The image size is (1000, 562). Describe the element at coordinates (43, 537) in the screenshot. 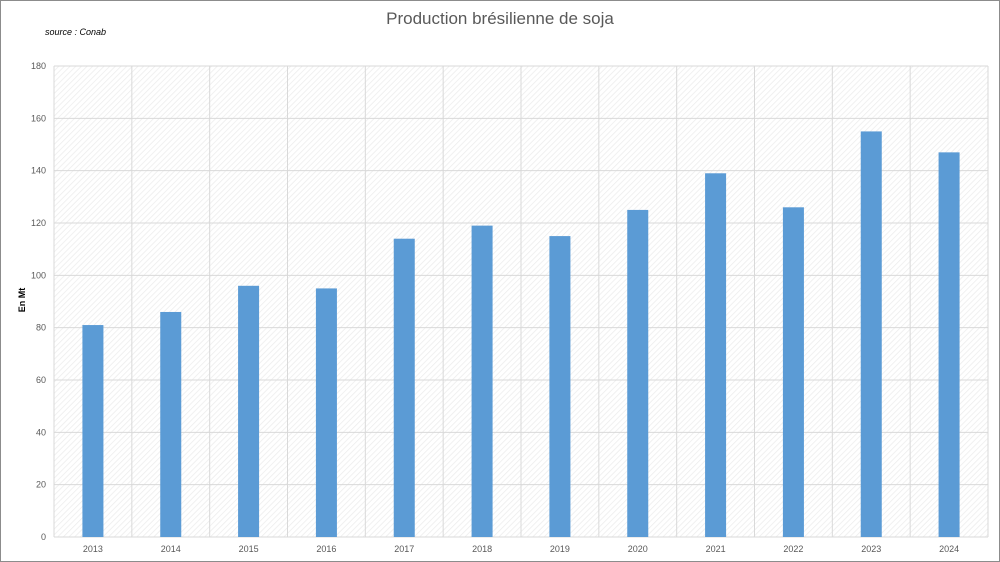

I see `y-tick-label: 0` at that location.